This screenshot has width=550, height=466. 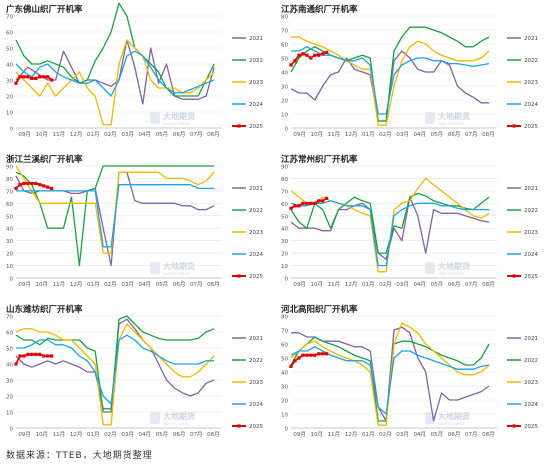 I want to click on chart-title: 河北高阳织厂开机率, so click(x=319, y=309).